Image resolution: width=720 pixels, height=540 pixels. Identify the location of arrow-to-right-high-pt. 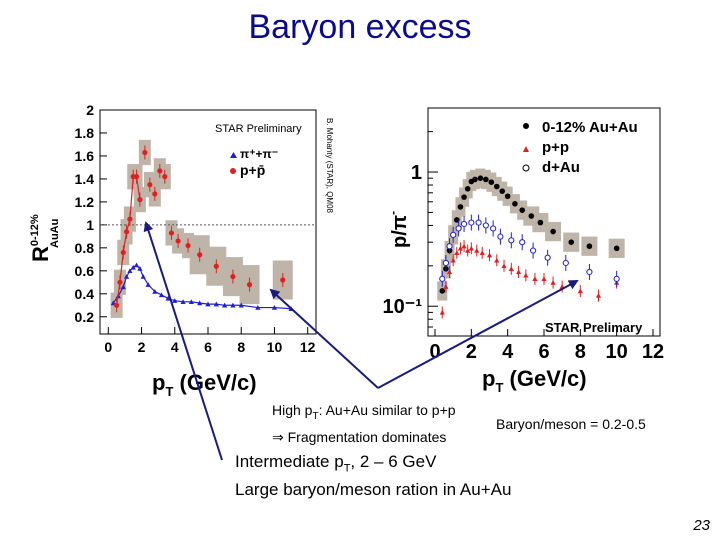
(478, 334).